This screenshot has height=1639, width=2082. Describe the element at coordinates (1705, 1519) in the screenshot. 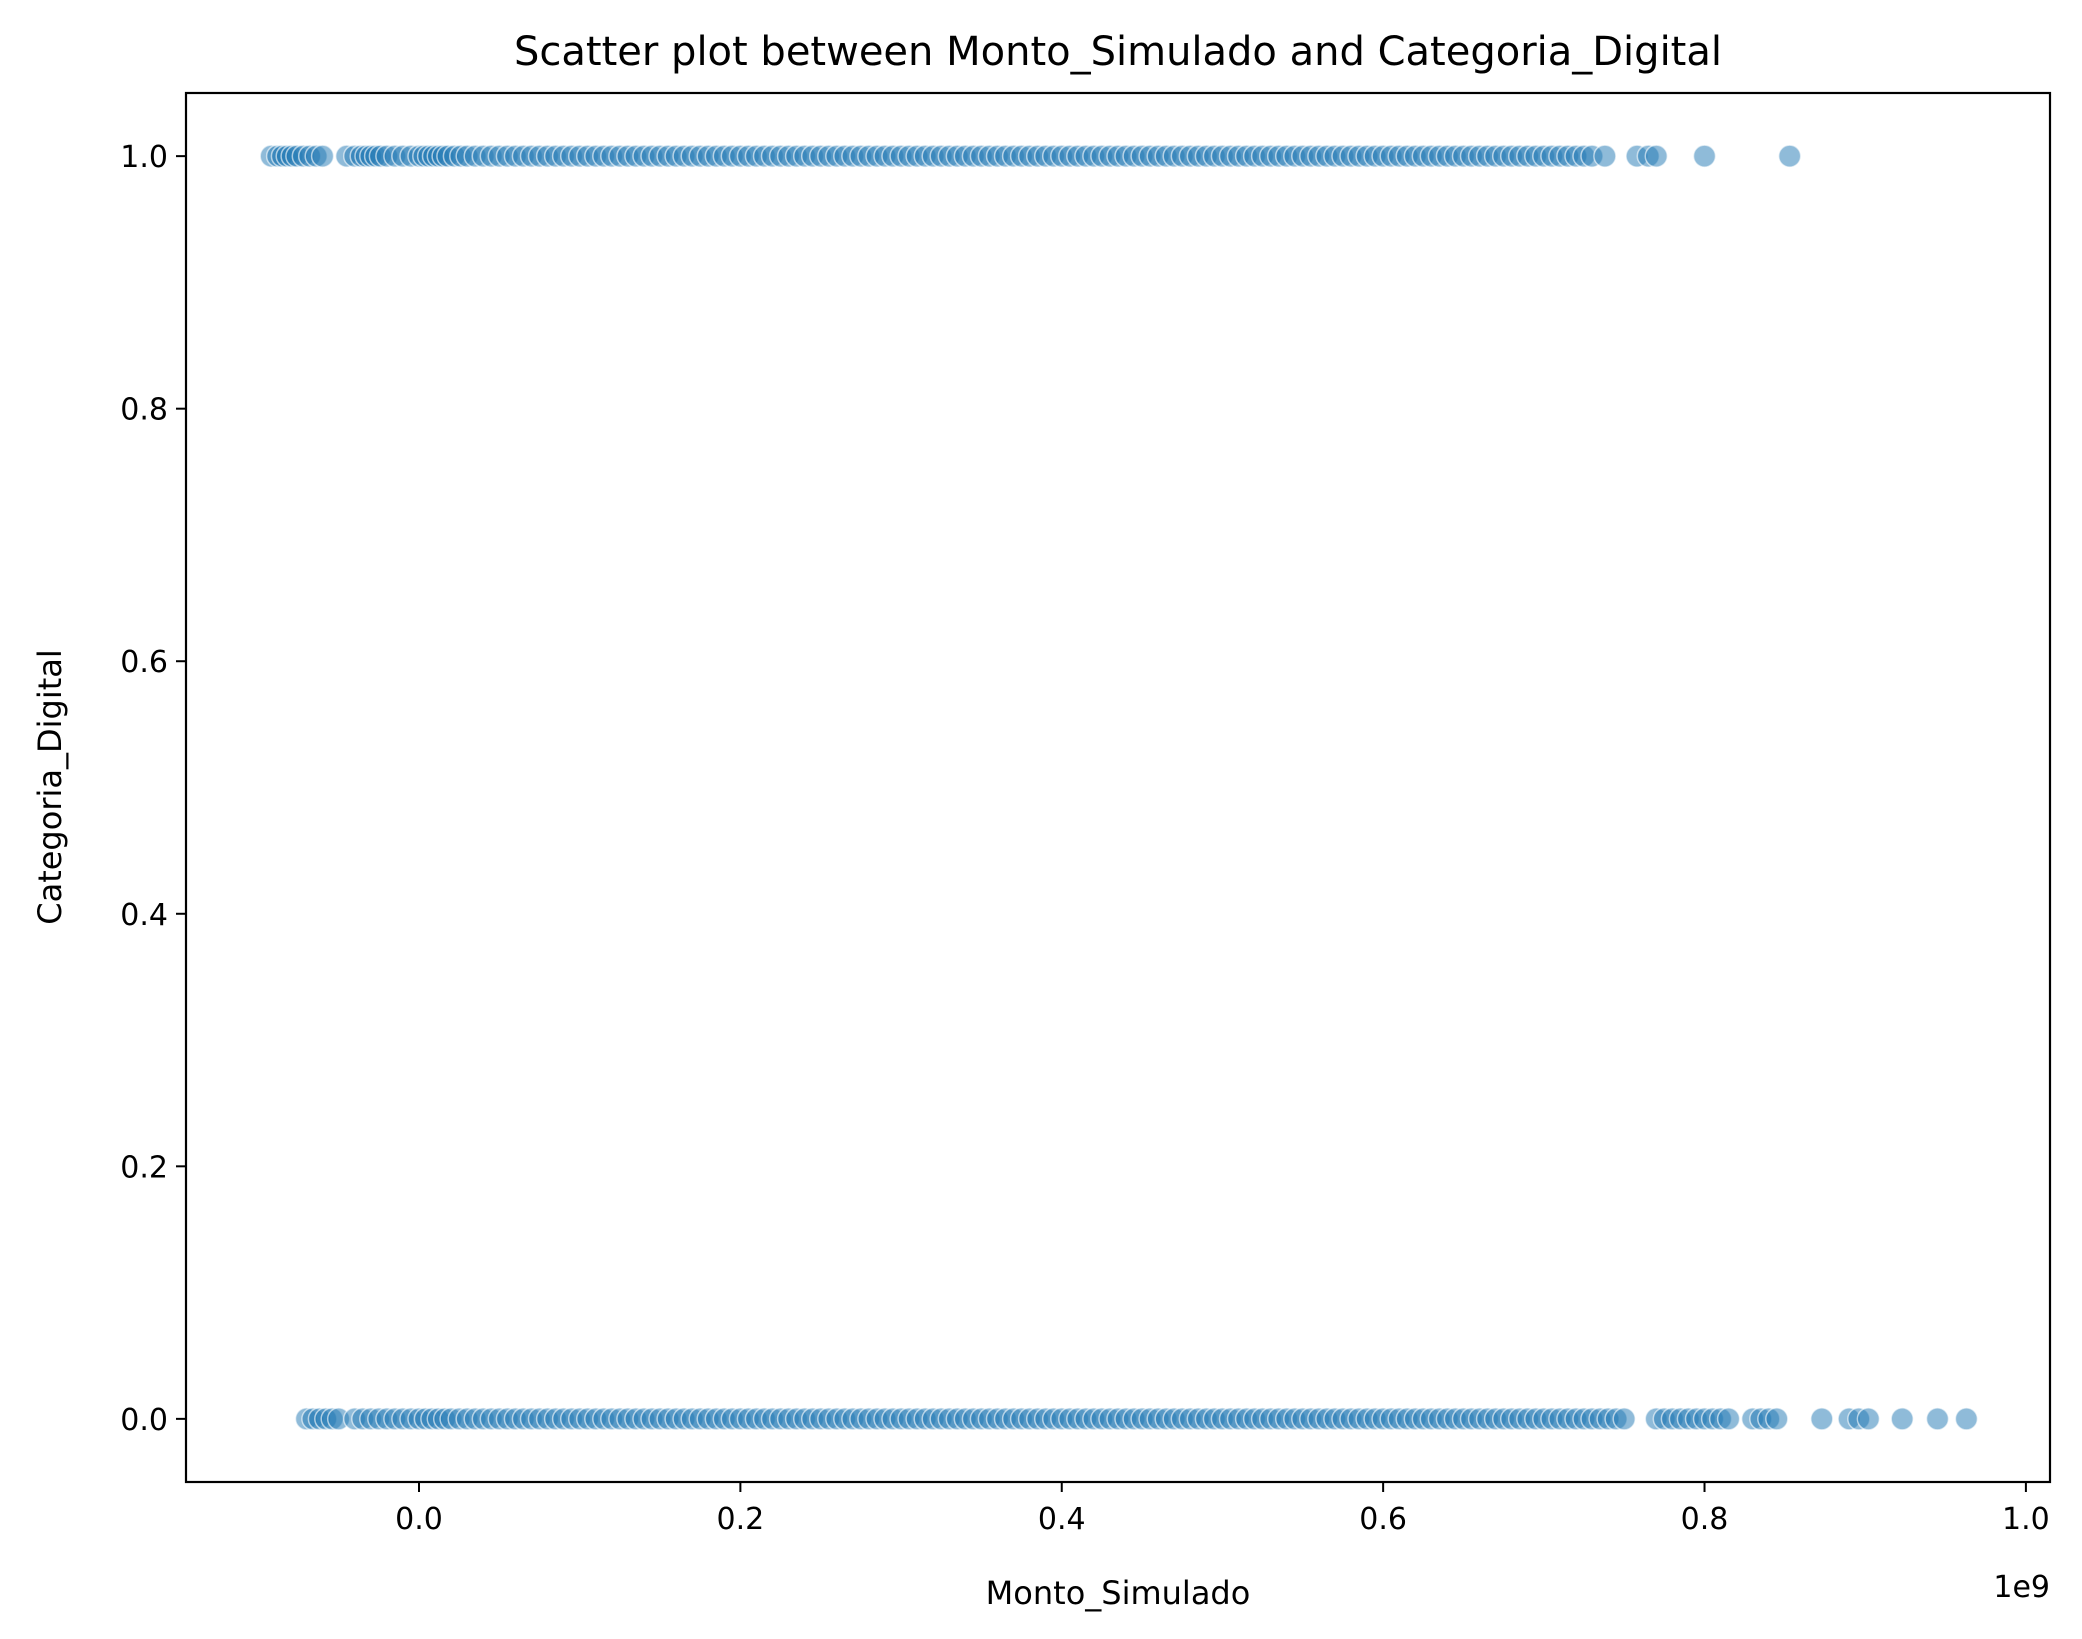

I see `x-tick-label: 0.8` at that location.